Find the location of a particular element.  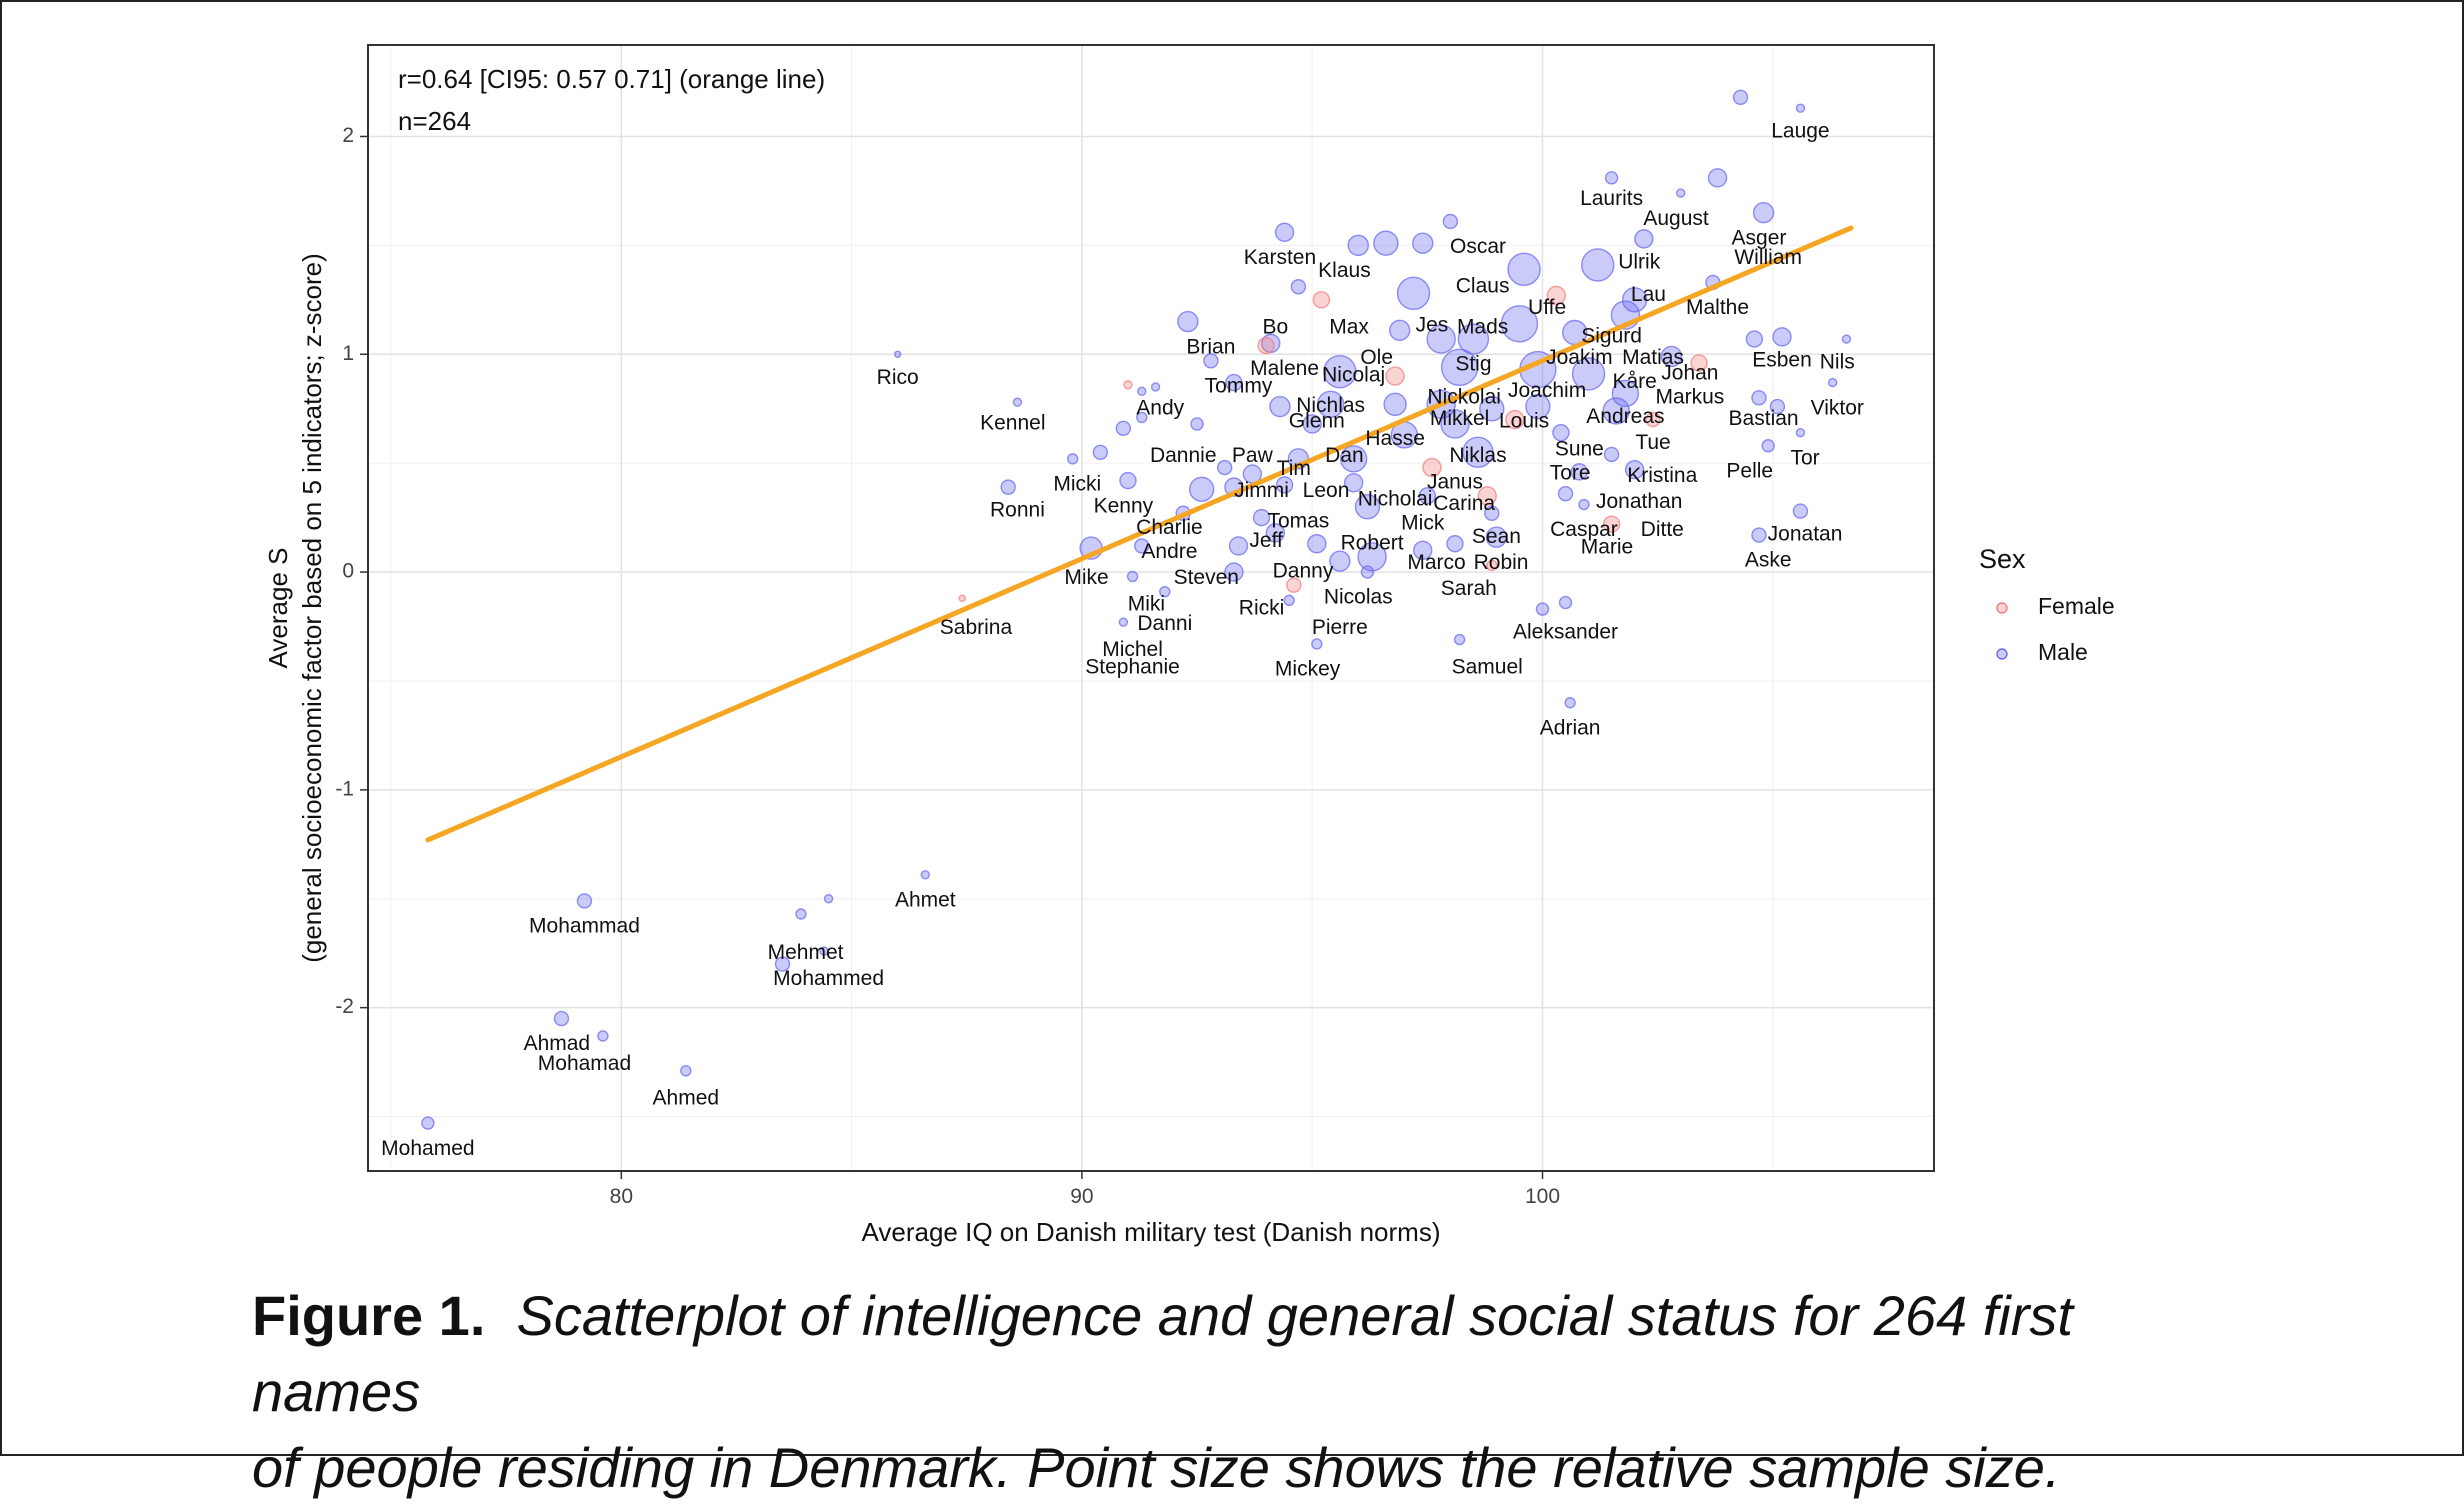

y-axis-title: Average S is located at coordinates (278, 608).